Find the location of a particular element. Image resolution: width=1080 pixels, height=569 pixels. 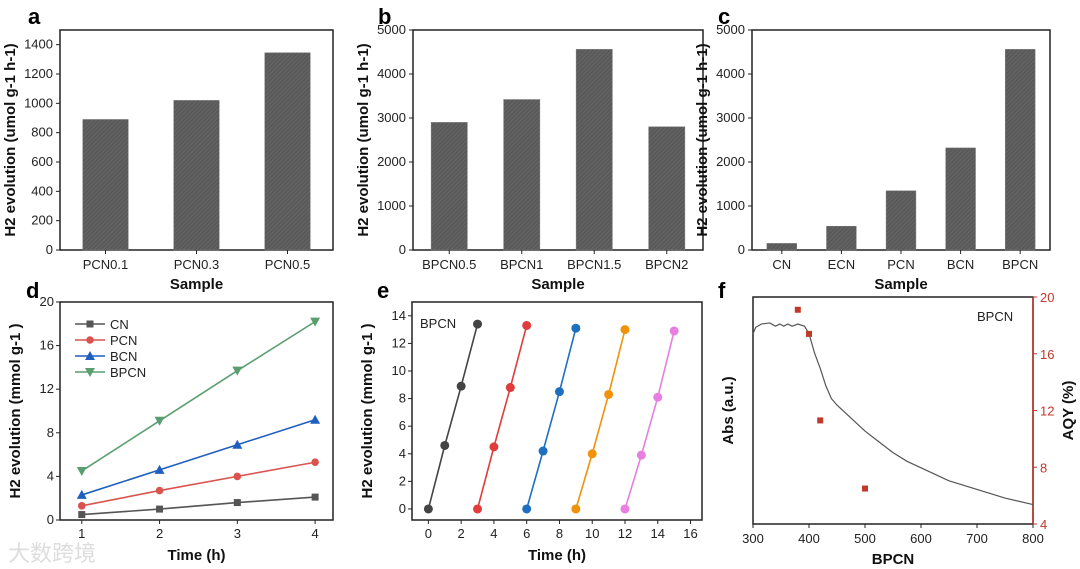

legend-marker-CN is located at coordinates (90, 324).